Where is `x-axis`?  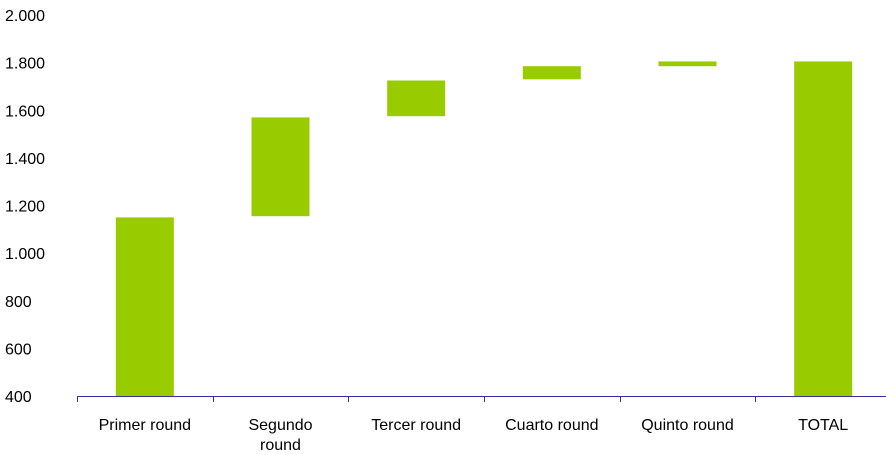 x-axis is located at coordinates (481, 399).